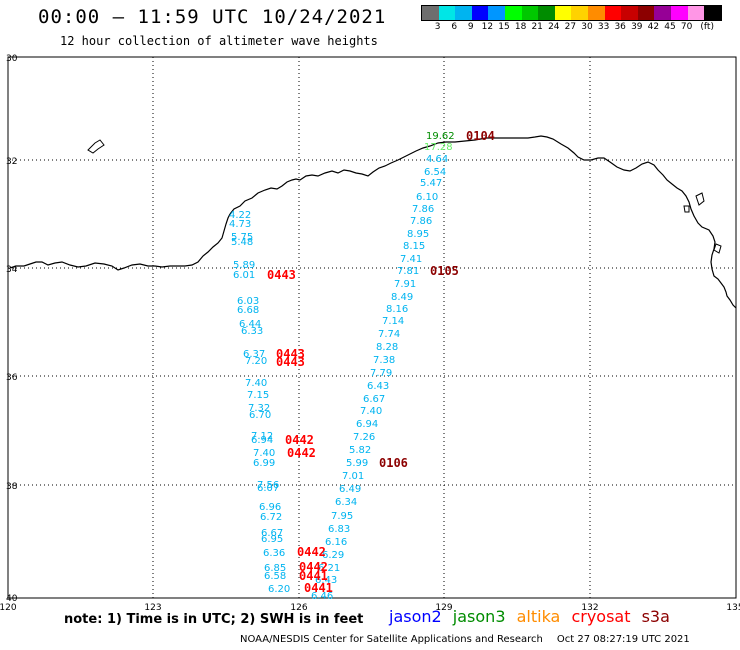 This screenshot has height=650, width=740. What do you see at coordinates (444, 271) in the screenshot?
I see `pass-time-label: 0105` at bounding box center [444, 271].